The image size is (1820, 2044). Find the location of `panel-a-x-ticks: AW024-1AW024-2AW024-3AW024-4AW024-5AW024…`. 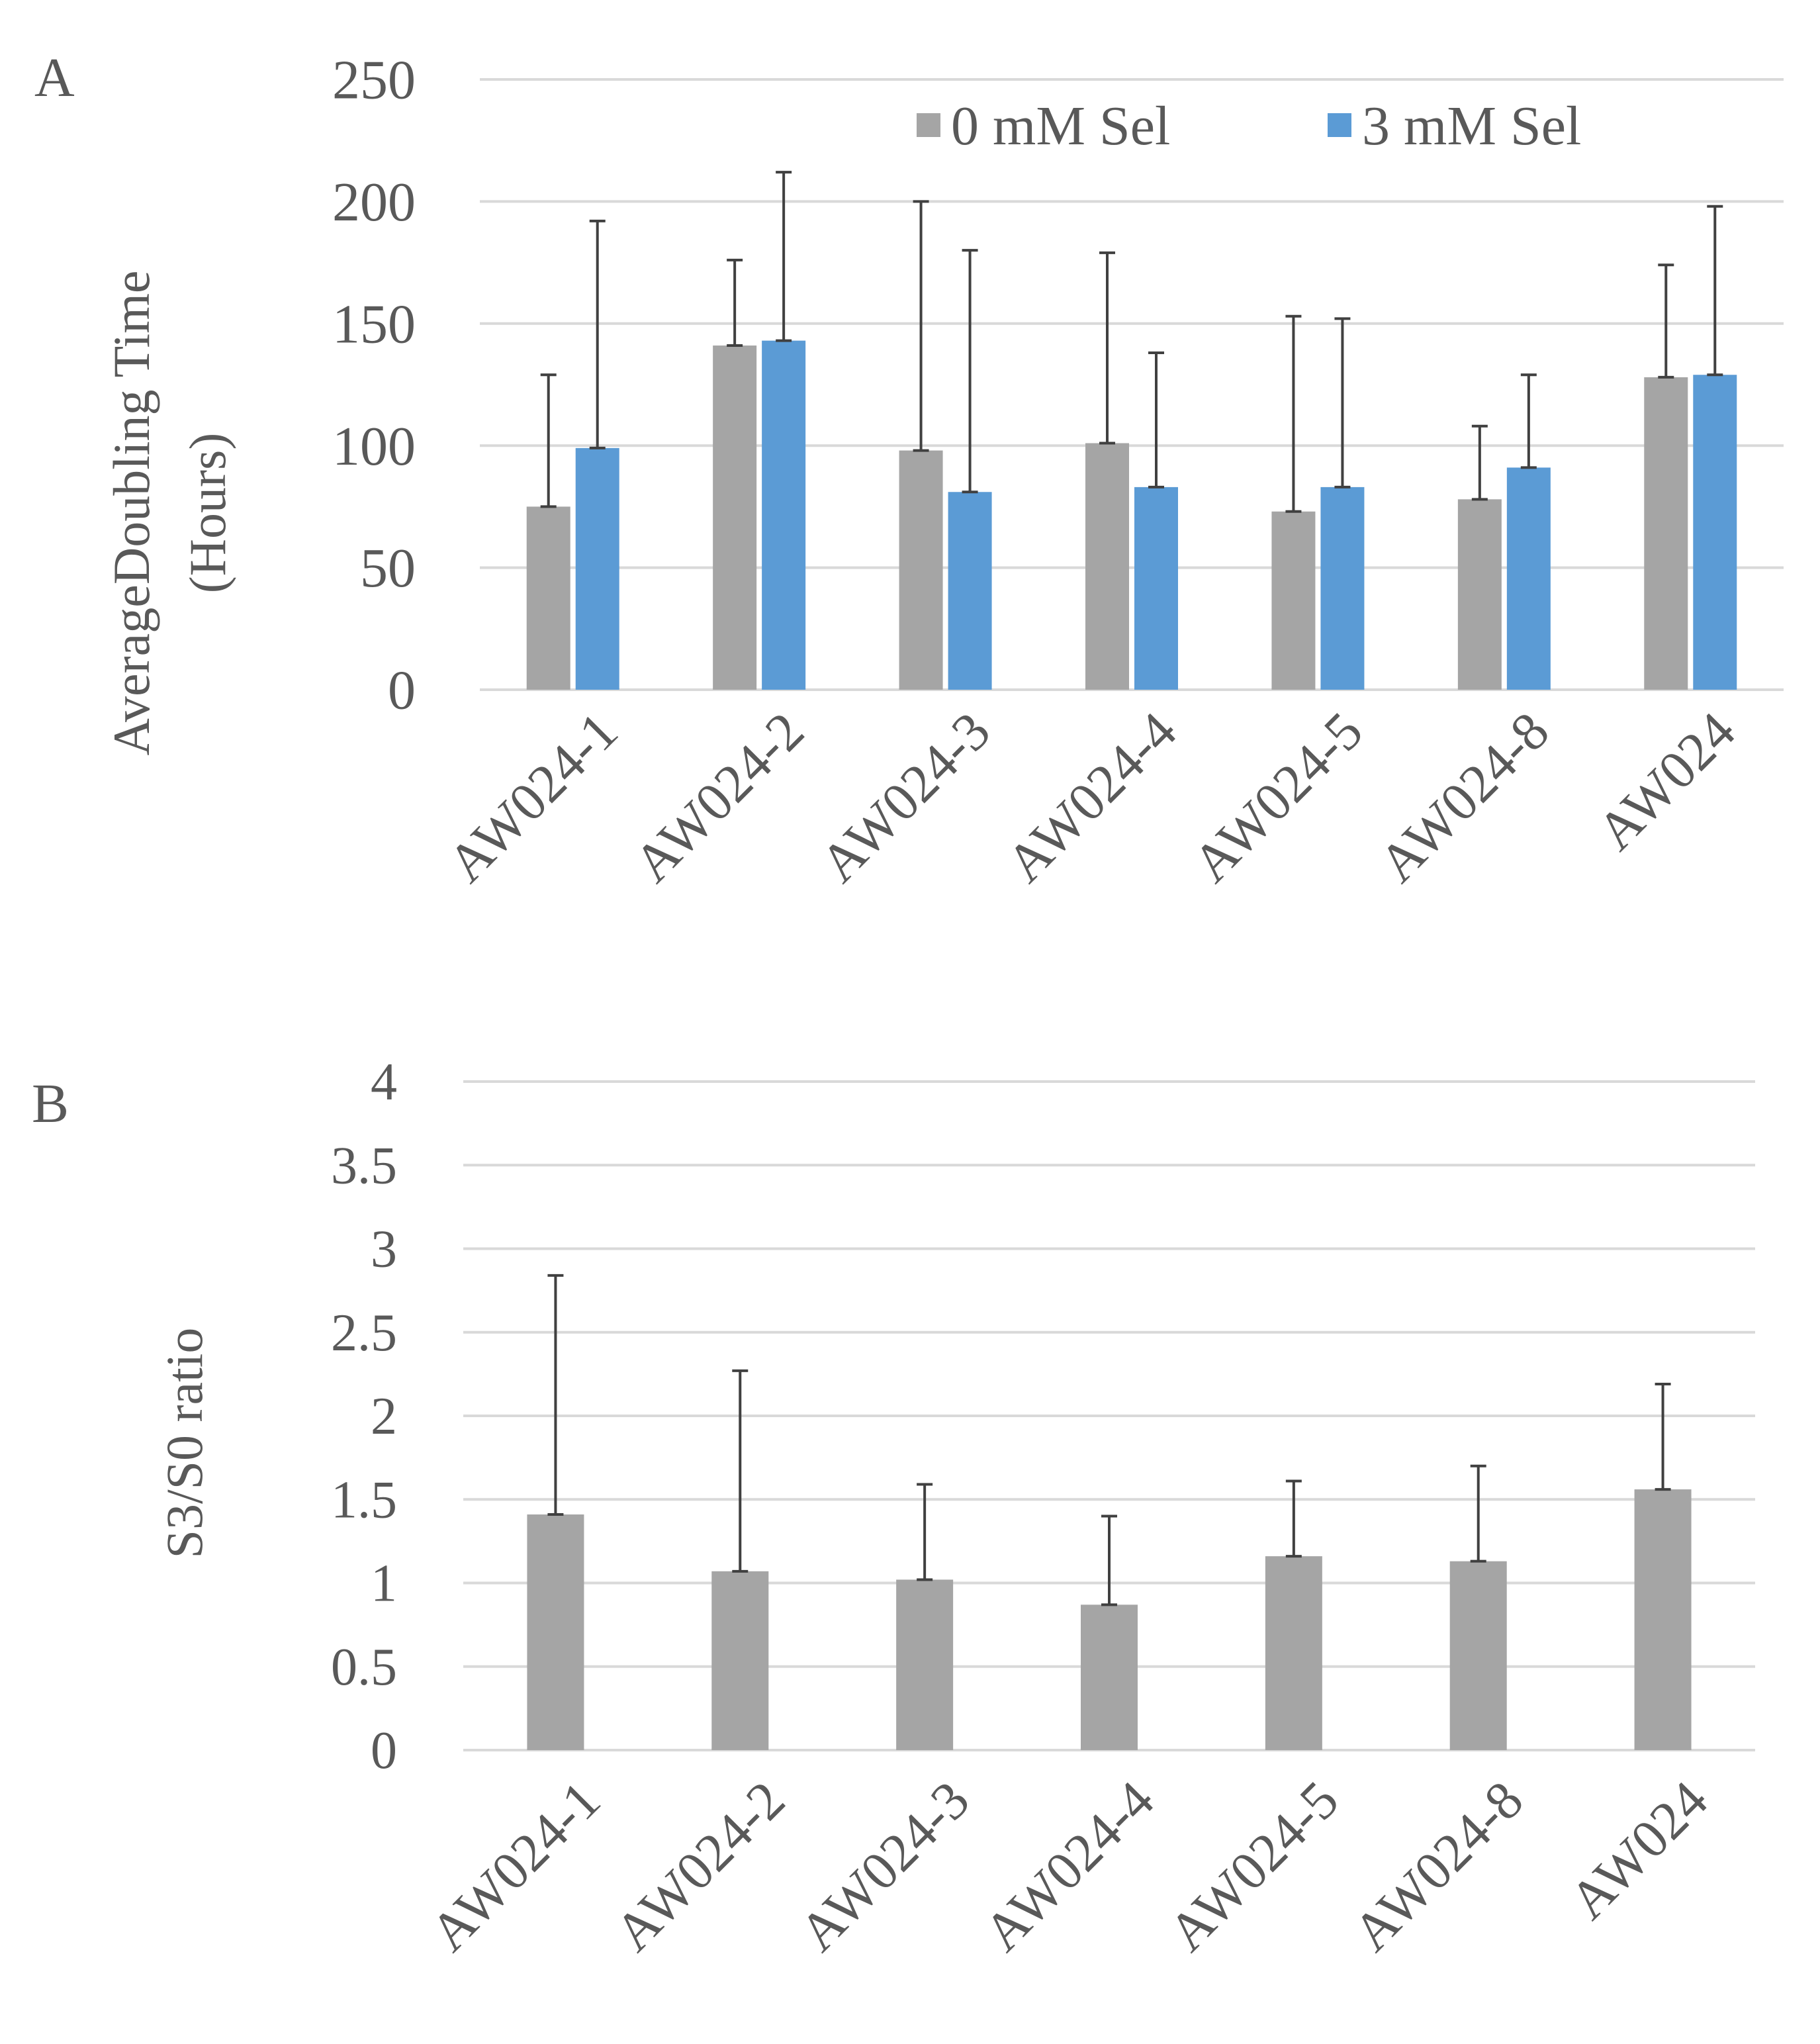

panel-a-x-ticks: AW024-1AW024-2AW024-3AW024-4AW024-5AW024… is located at coordinates (1091, 797).